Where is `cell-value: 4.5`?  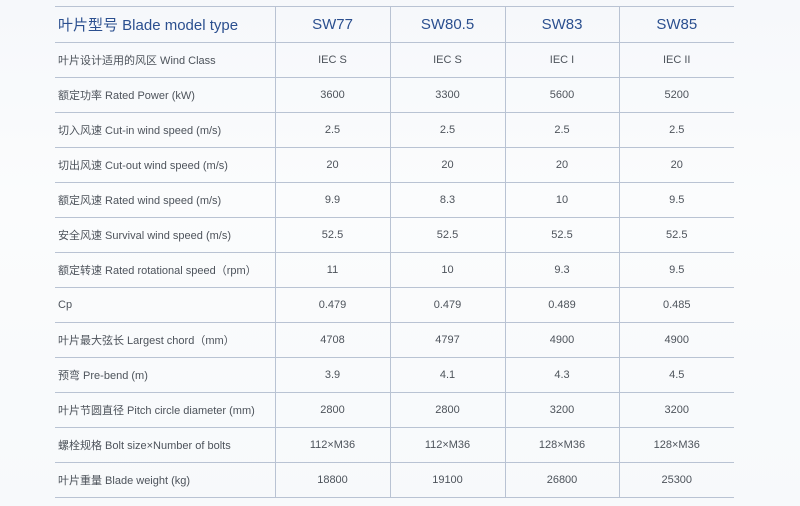 cell-value: 4.5 is located at coordinates (676, 375).